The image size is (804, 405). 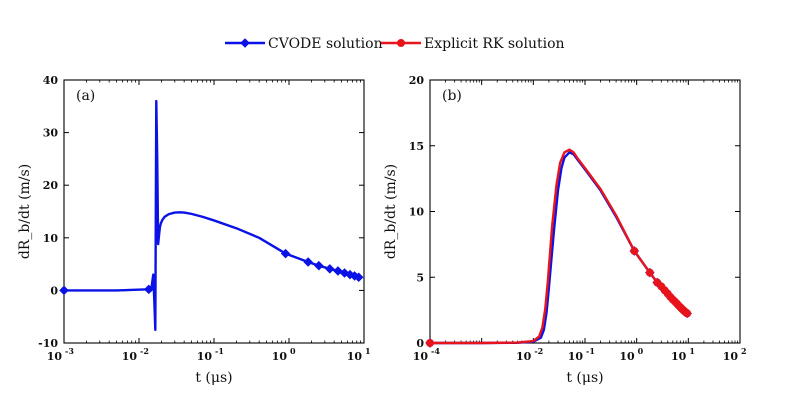 I want to click on legend-entry: Explicit RK solution, so click(x=473, y=44).